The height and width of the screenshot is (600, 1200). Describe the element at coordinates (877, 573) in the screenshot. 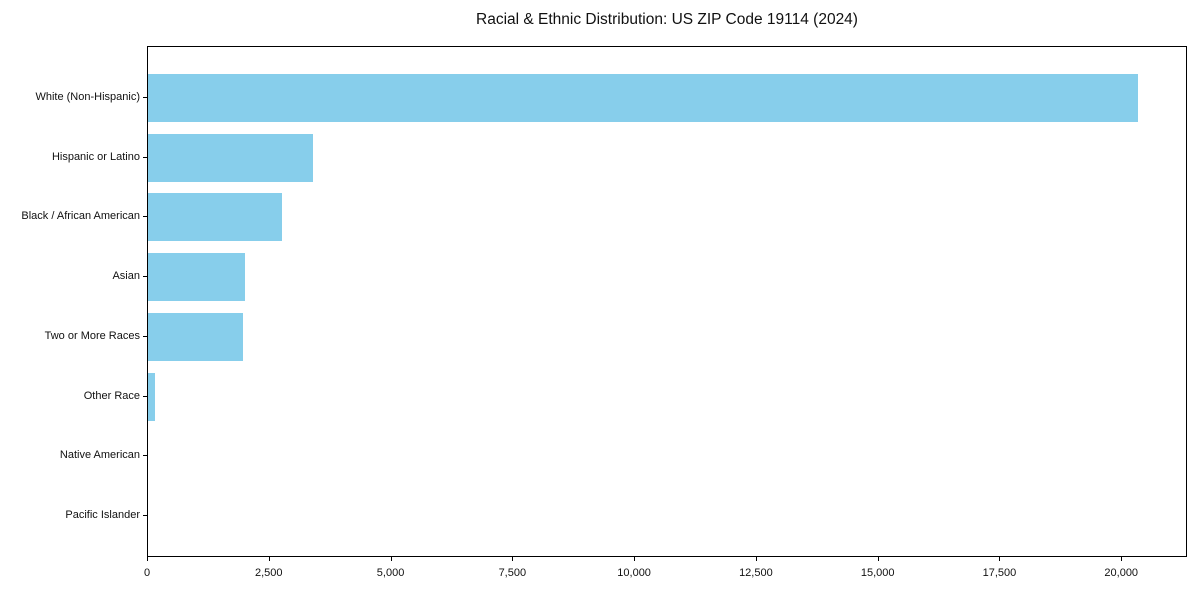

I see `x-tick-label: 15,000` at that location.